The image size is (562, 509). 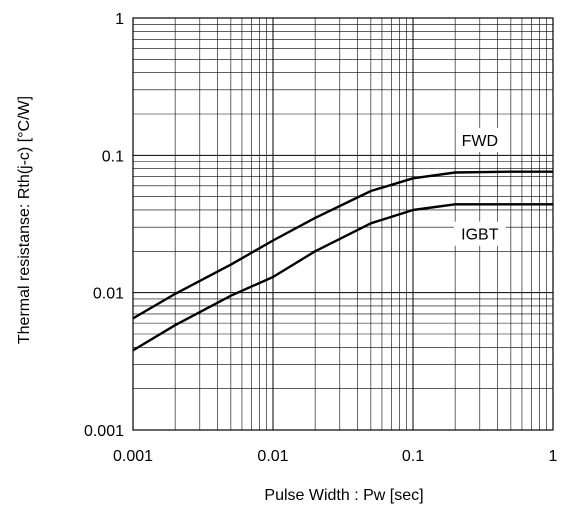 What do you see at coordinates (119, 19) in the screenshot?
I see `y-tick-label: 1` at bounding box center [119, 19].